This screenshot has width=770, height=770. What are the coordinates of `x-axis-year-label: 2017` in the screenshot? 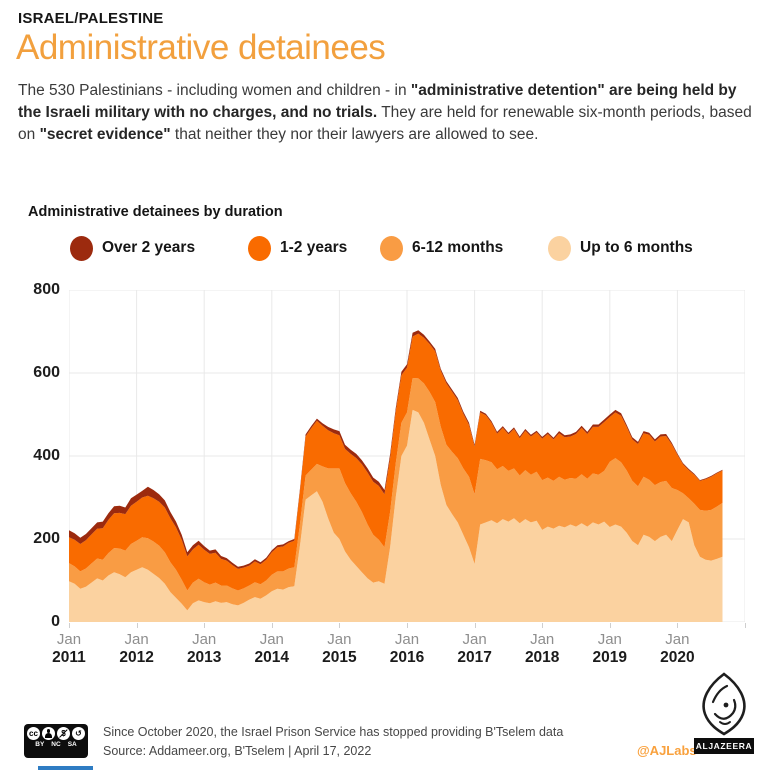 It's located at (474, 657).